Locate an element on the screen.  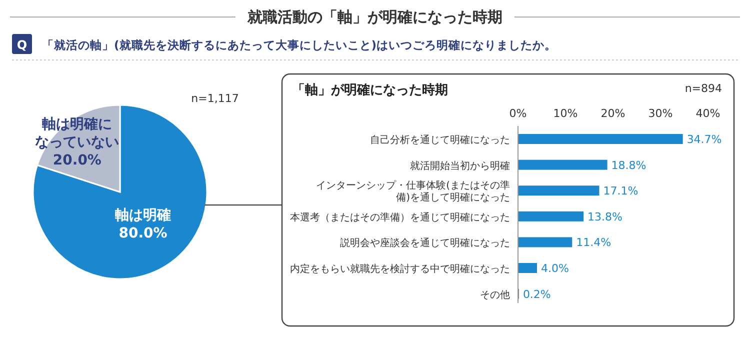
data-label: 80.0% is located at coordinates (143, 234).